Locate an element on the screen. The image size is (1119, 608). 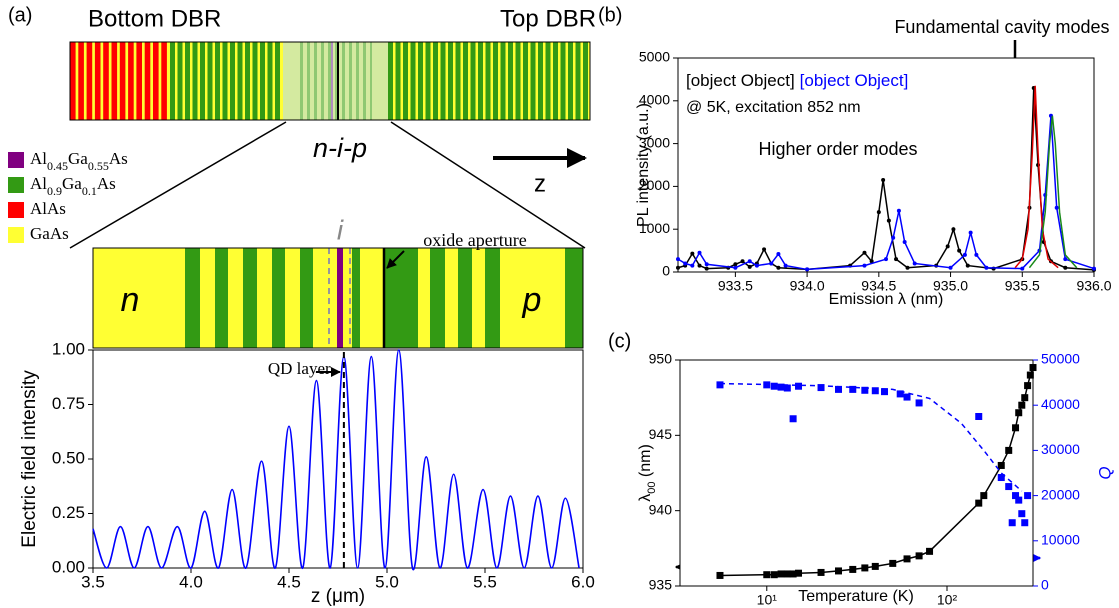
series-line is located at coordinates (1053, 192).